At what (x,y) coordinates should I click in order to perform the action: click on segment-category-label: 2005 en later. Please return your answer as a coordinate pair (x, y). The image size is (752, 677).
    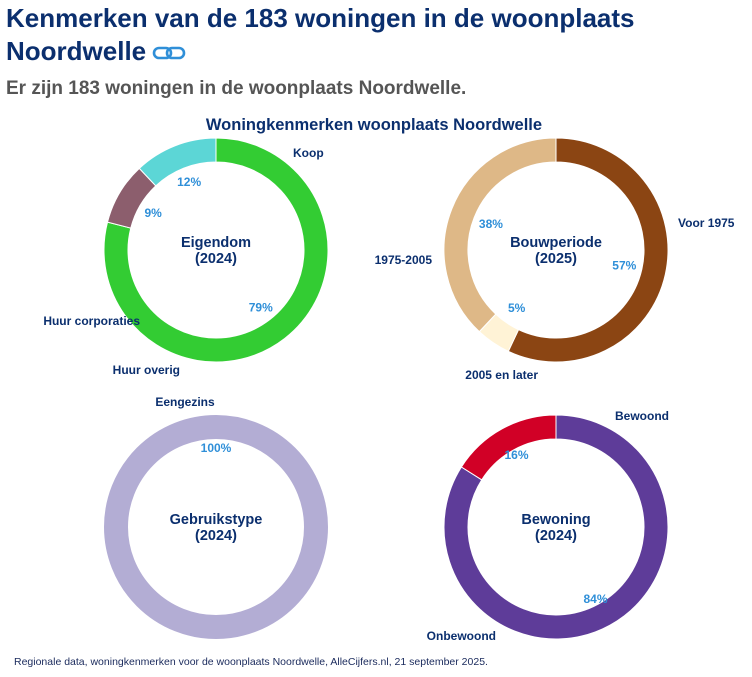
    Looking at the image, I should click on (501, 375).